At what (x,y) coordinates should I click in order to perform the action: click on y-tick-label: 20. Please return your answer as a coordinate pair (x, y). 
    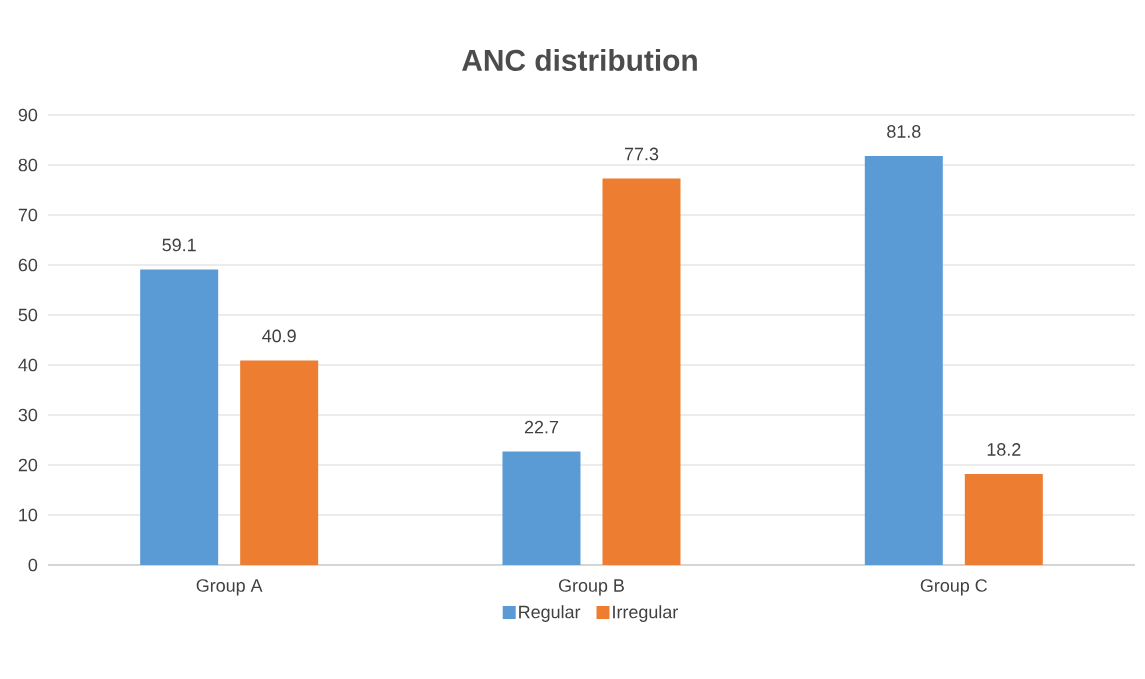
    Looking at the image, I should click on (28, 465).